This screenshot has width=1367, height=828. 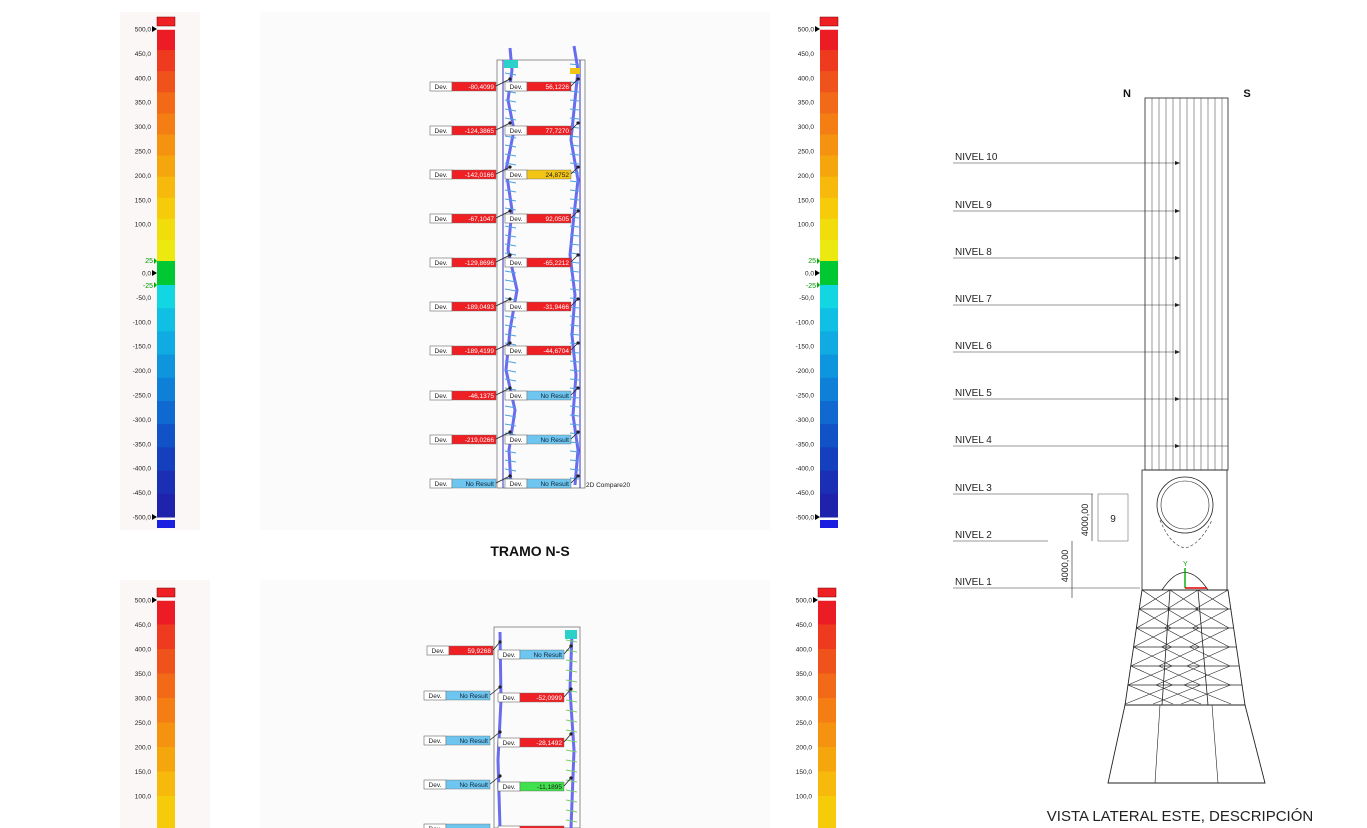 What do you see at coordinates (973, 205) in the screenshot?
I see `level-label: NIVEL 9` at bounding box center [973, 205].